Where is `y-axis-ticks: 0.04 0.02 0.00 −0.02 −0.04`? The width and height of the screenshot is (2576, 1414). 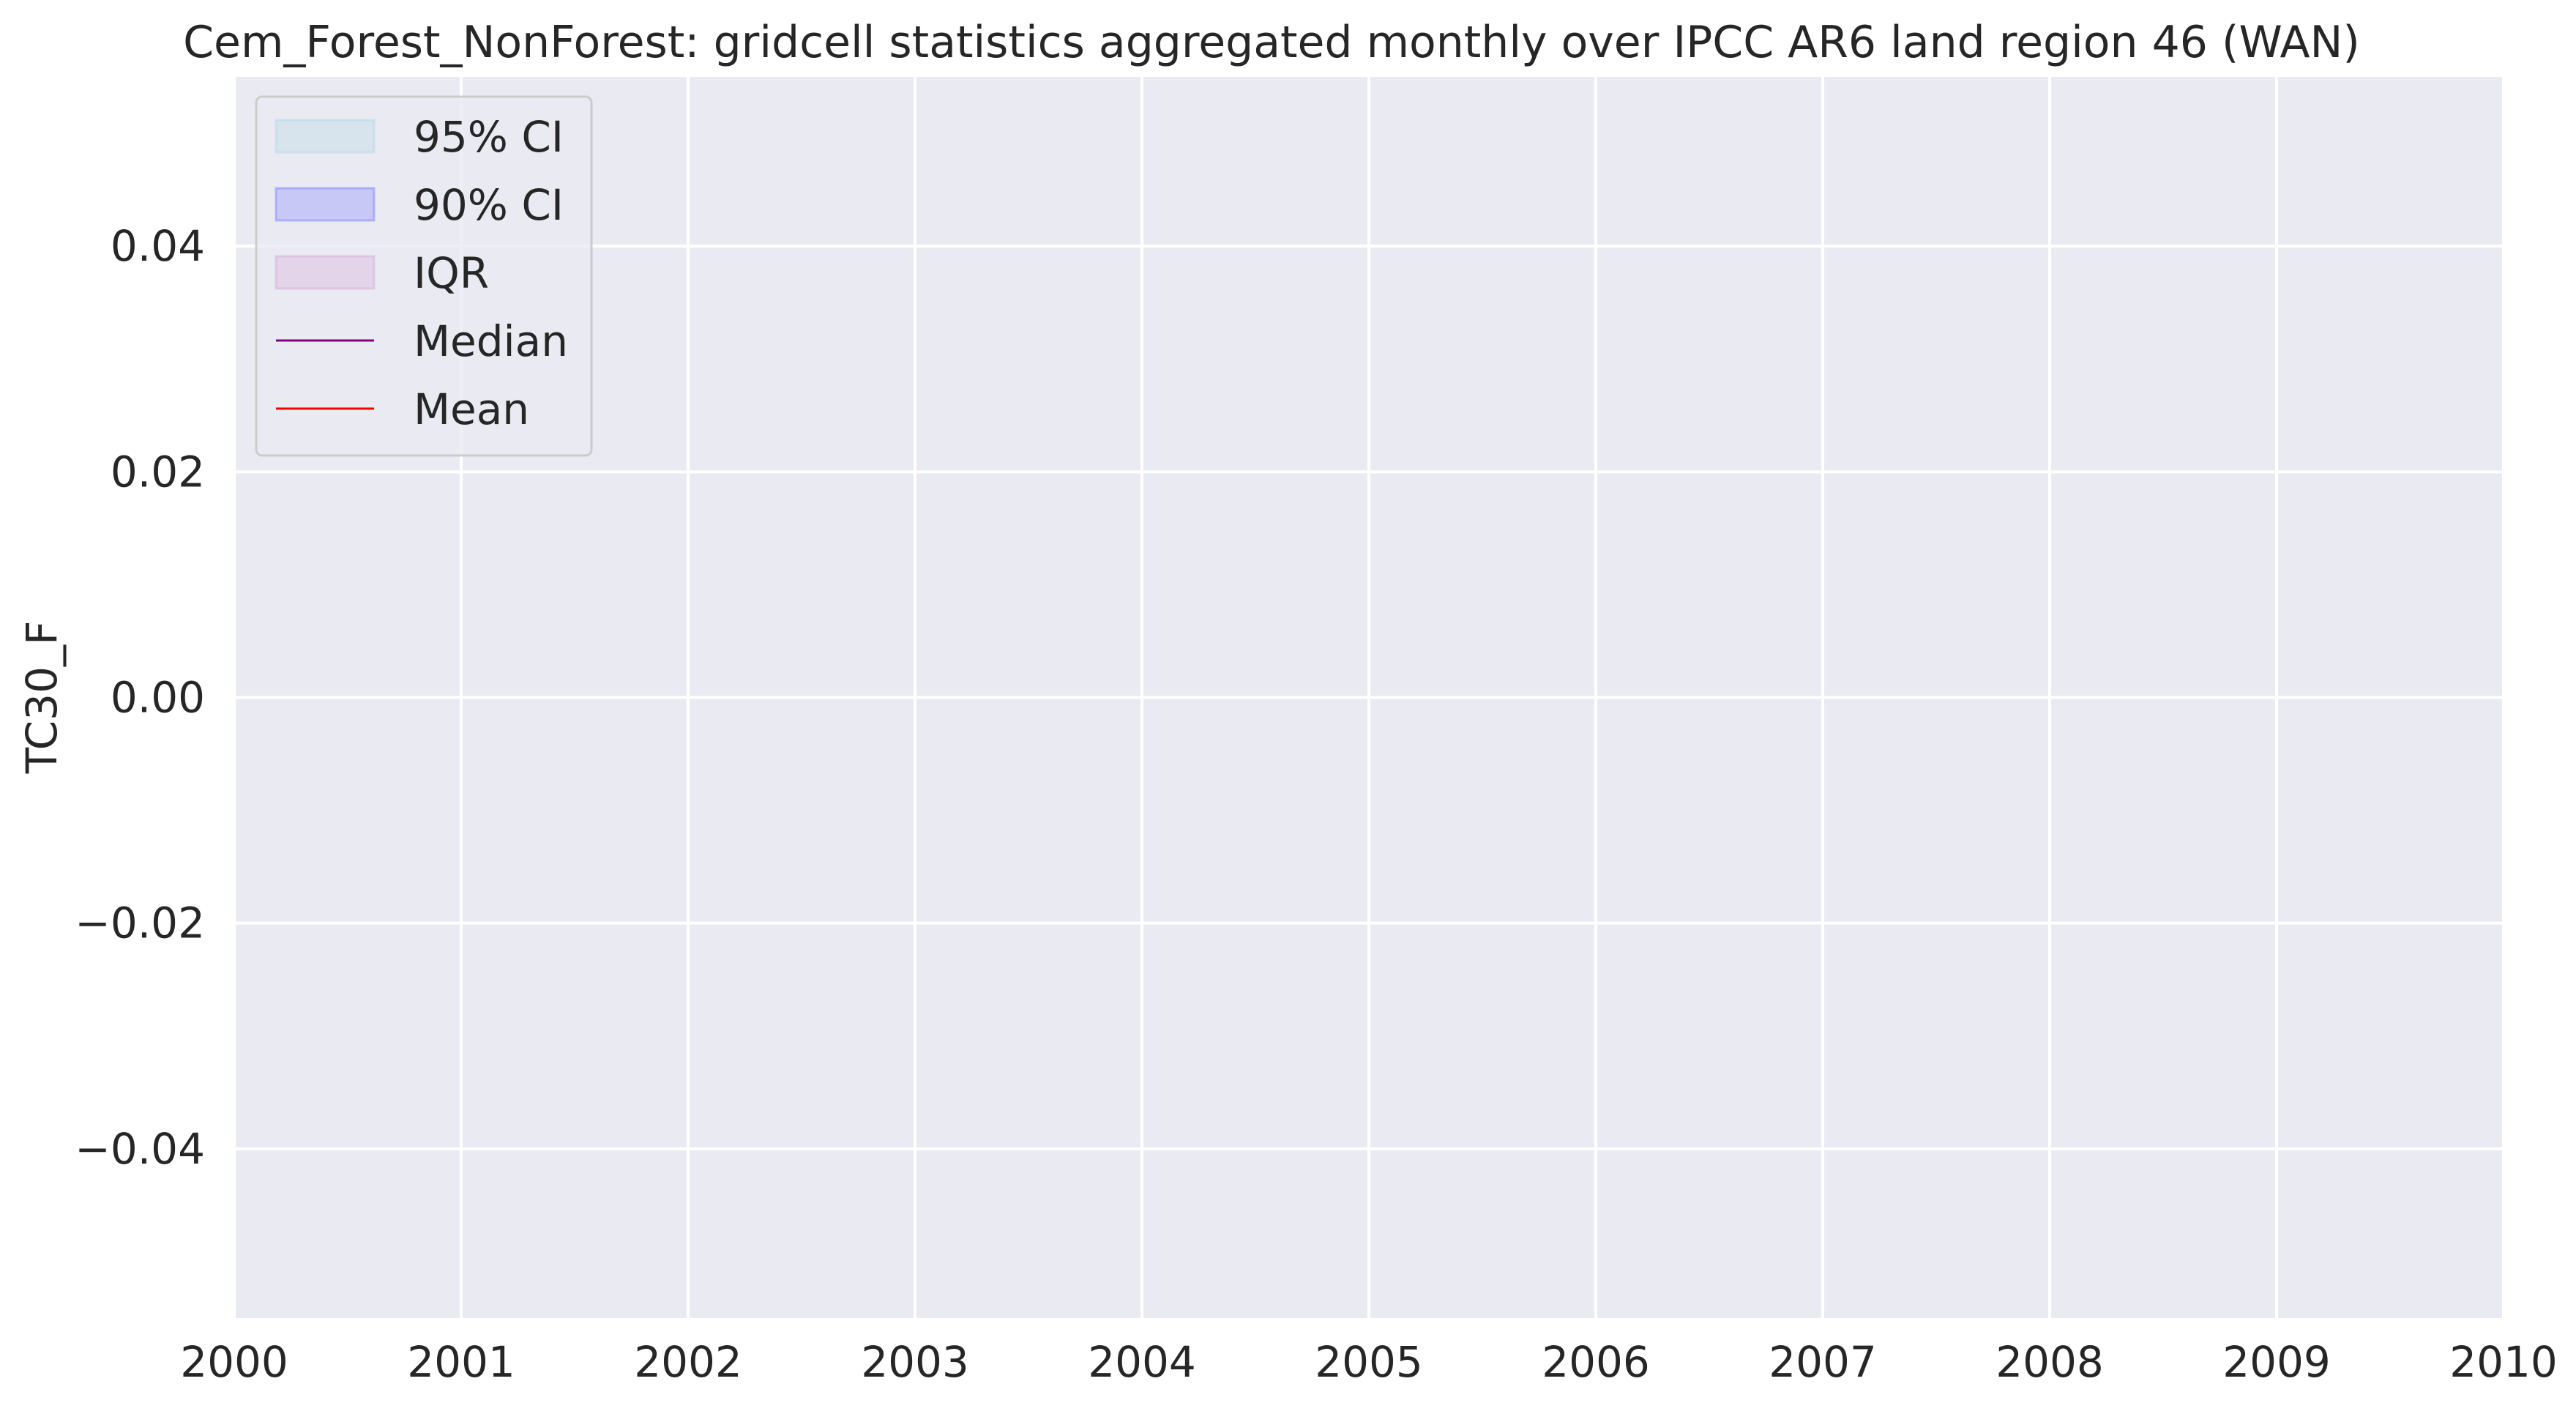
y-axis-ticks: 0.04 0.02 0.00 −0.02 −0.04 is located at coordinates (140, 697).